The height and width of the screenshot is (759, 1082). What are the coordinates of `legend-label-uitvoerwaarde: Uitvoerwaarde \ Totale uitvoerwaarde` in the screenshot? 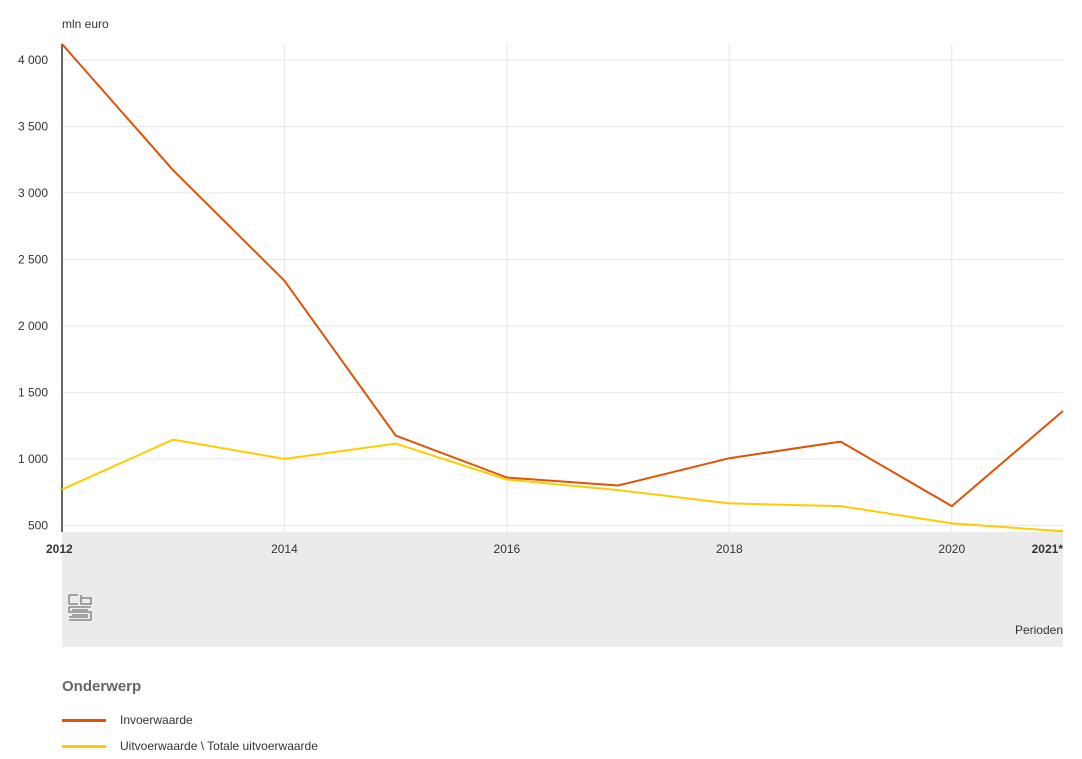 It's located at (219, 746).